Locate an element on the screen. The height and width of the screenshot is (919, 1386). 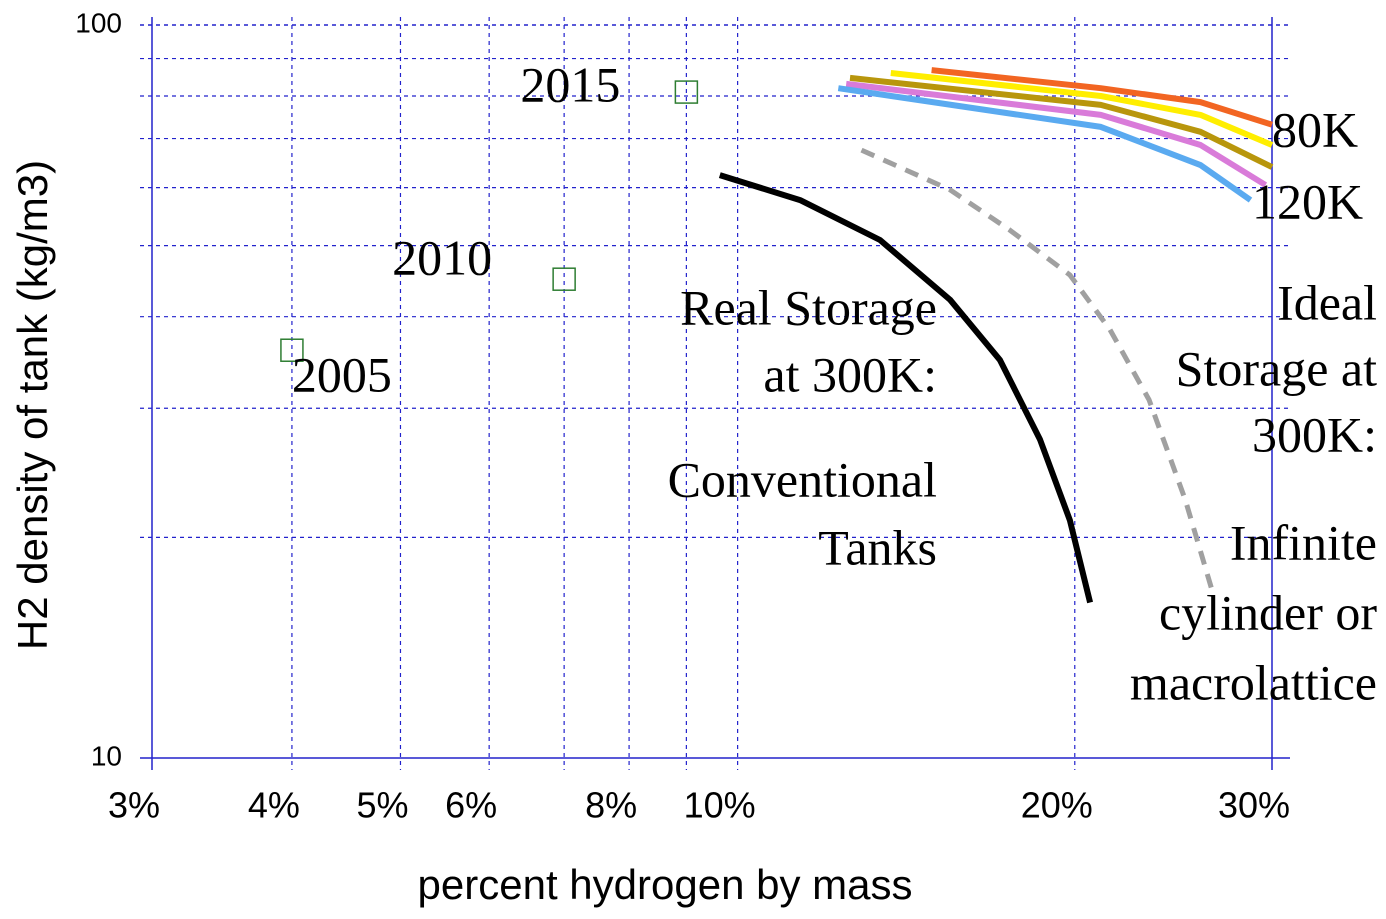
annotation: 80K is located at coordinates (1315, 129).